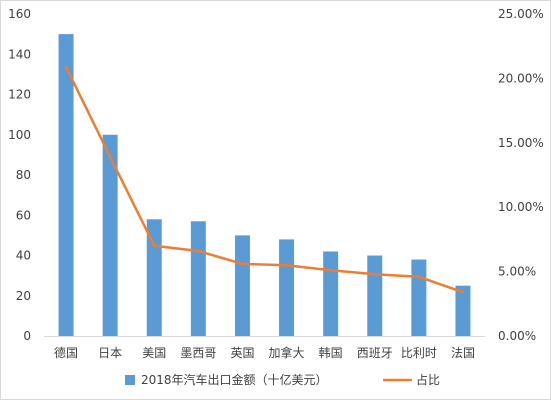 The height and width of the screenshot is (400, 551). Describe the element at coordinates (264, 352) in the screenshot. I see `x-axis: 德国 日本 美国 墨西哥 英国 加拿大 韩国 西班牙 比利时 法国` at that location.